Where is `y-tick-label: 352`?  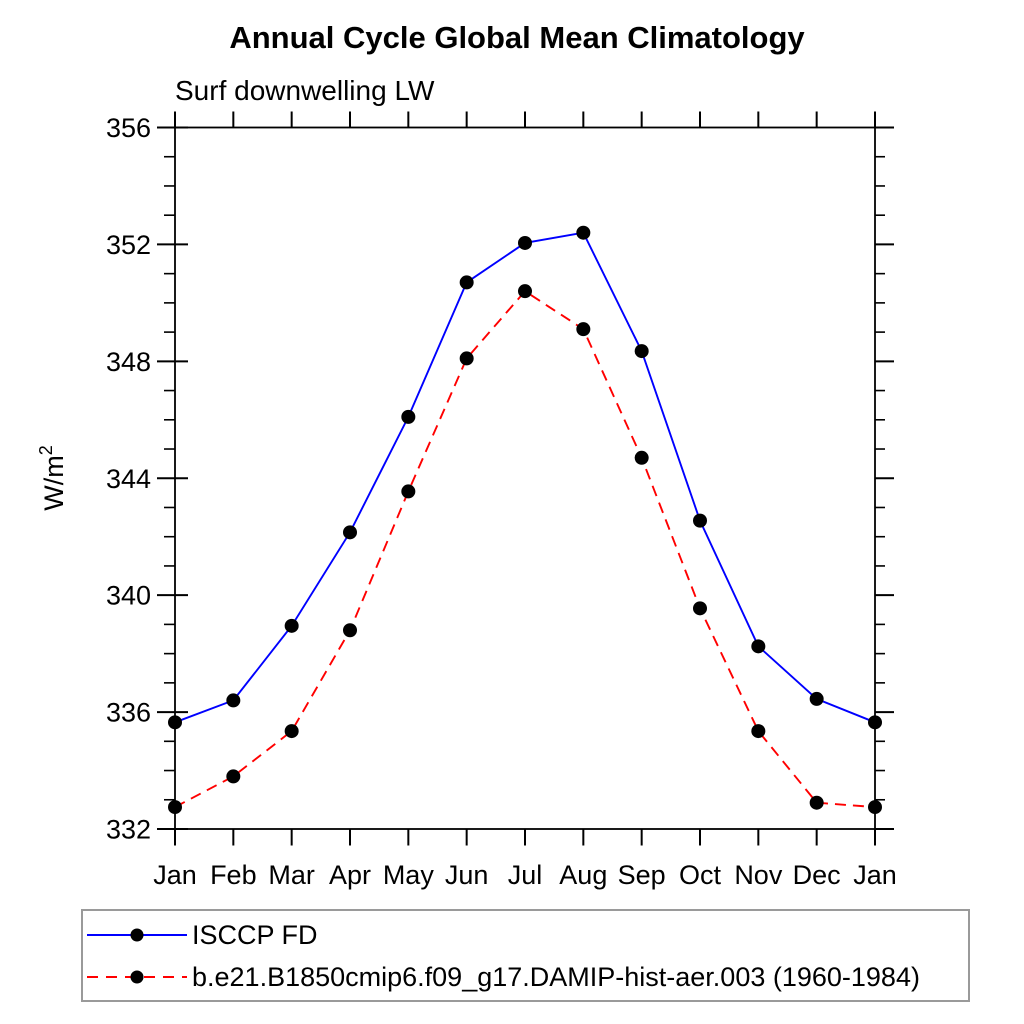 y-tick-label: 352 is located at coordinates (128, 245).